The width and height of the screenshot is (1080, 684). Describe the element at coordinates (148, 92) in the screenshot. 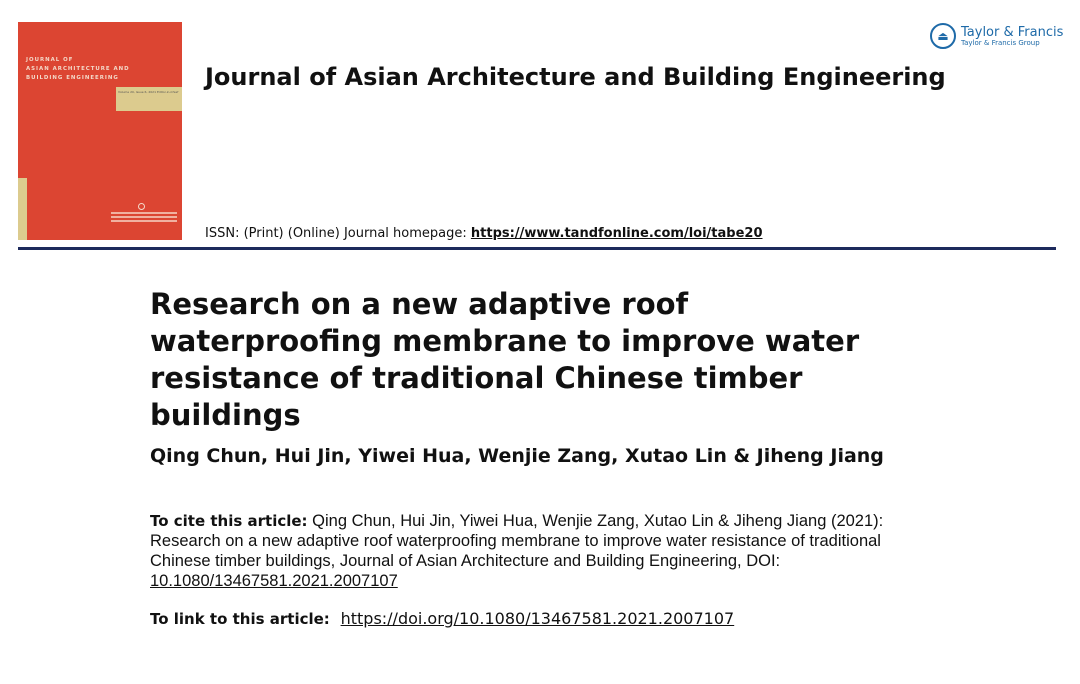

I see `cover-band-text: Volume 20, Issue 6, 2021 Editor-in-Chief` at that location.